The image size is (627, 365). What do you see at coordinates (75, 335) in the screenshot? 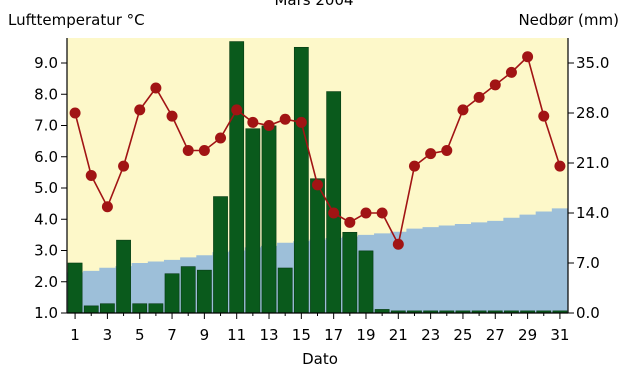
I see `x-tick-label: 1` at bounding box center [75, 335].